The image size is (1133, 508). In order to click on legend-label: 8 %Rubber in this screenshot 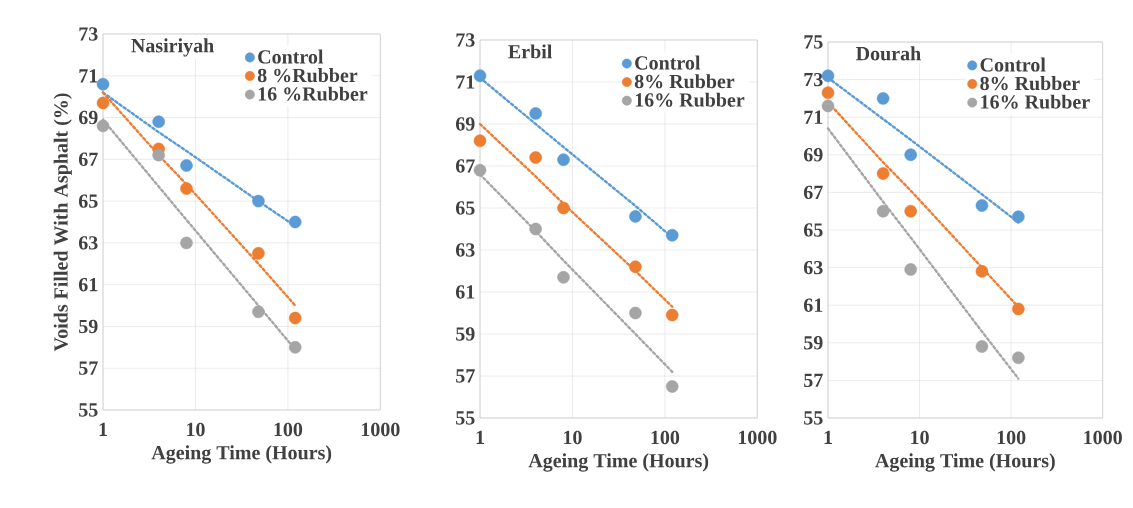, I will do `click(307, 75)`.